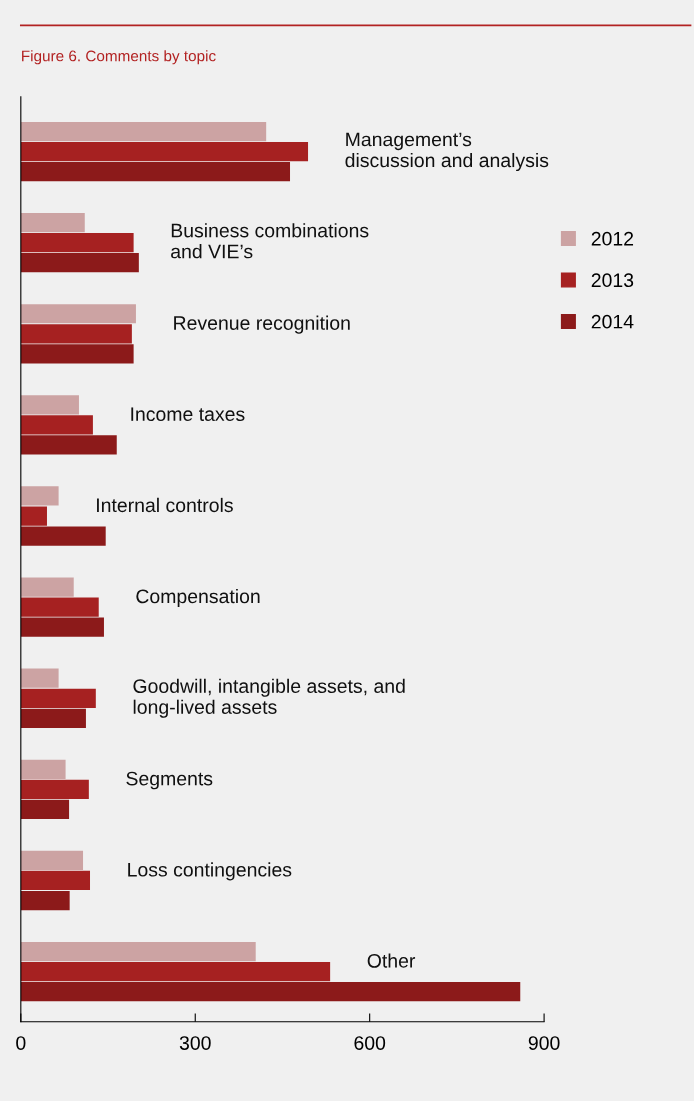  I want to click on x-tick-label: 0, so click(21, 1043).